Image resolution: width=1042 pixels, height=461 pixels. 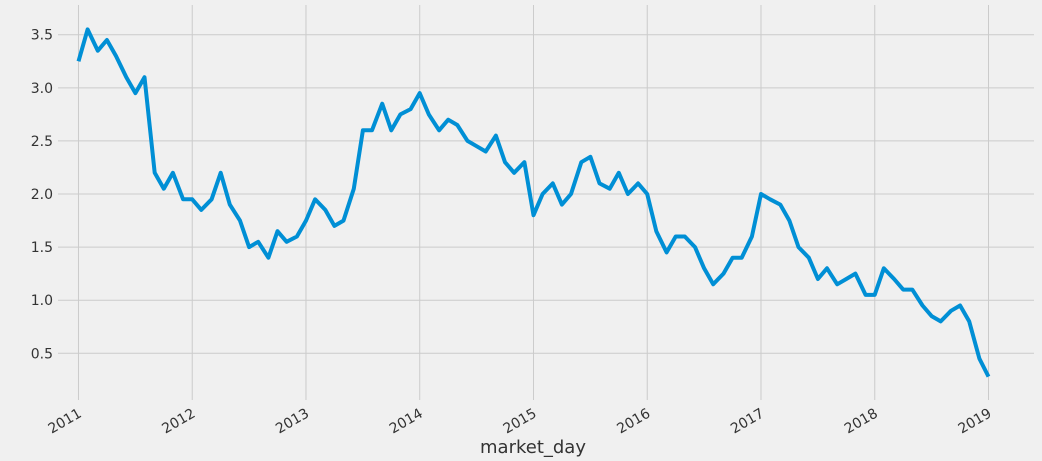 I want to click on y-tick-label: 3.5, so click(x=42, y=36).